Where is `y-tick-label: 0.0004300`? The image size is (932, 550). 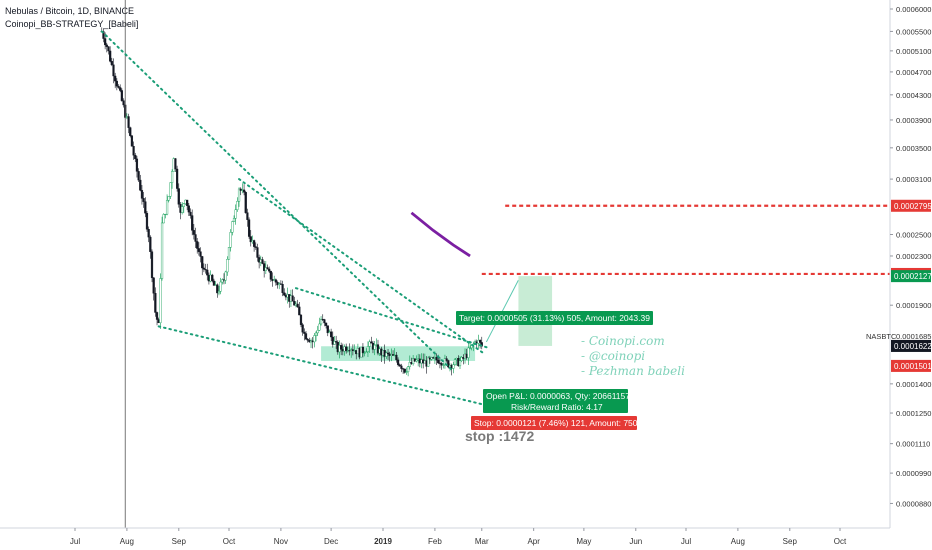 y-tick-label: 0.0004300 is located at coordinates (913, 95).